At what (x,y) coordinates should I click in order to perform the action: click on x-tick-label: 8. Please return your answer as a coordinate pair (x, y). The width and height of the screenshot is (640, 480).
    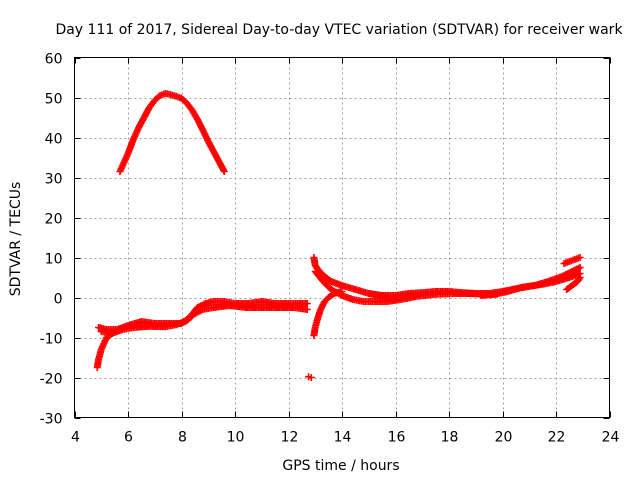
    Looking at the image, I should click on (182, 438).